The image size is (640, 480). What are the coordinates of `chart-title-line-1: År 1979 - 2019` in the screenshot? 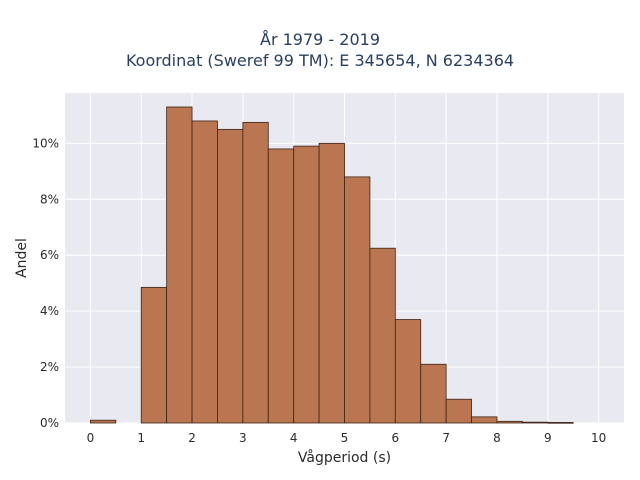 It's located at (320, 39).